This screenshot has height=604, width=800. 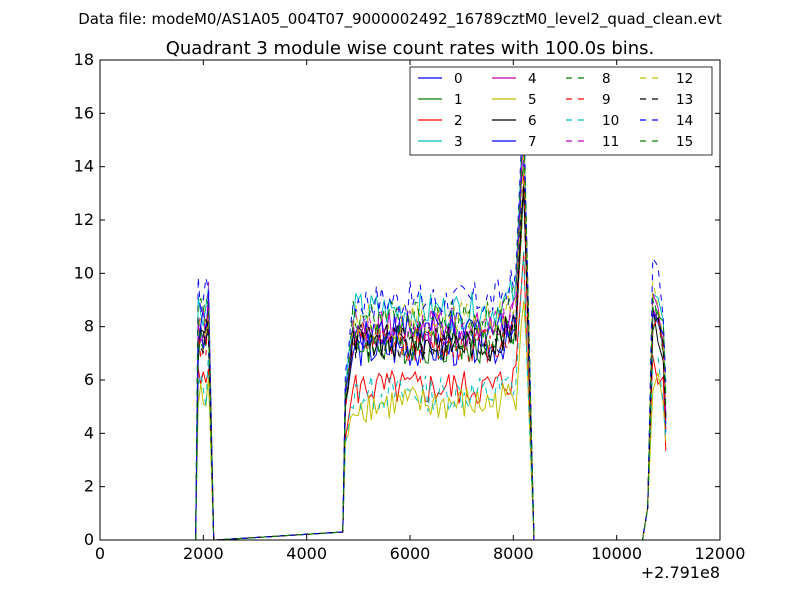 What do you see at coordinates (684, 142) in the screenshot?
I see `legend-label-15: 15` at bounding box center [684, 142].